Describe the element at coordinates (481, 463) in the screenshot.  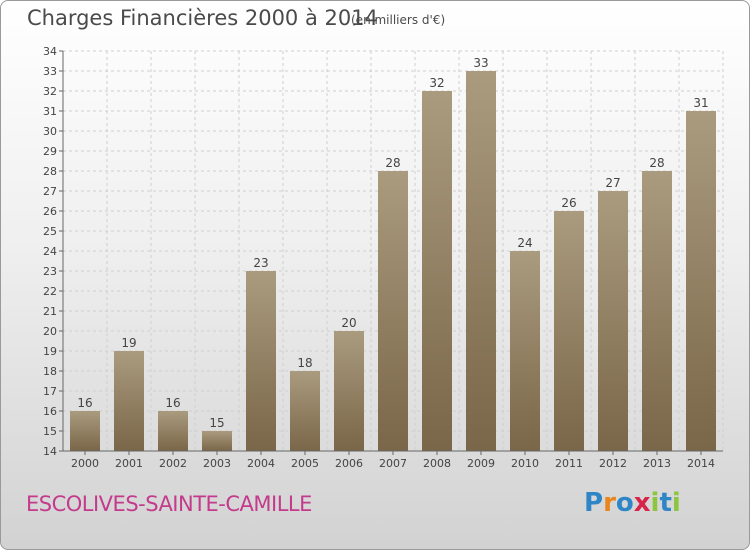
I see `x-tick-label: 2009` at that location.